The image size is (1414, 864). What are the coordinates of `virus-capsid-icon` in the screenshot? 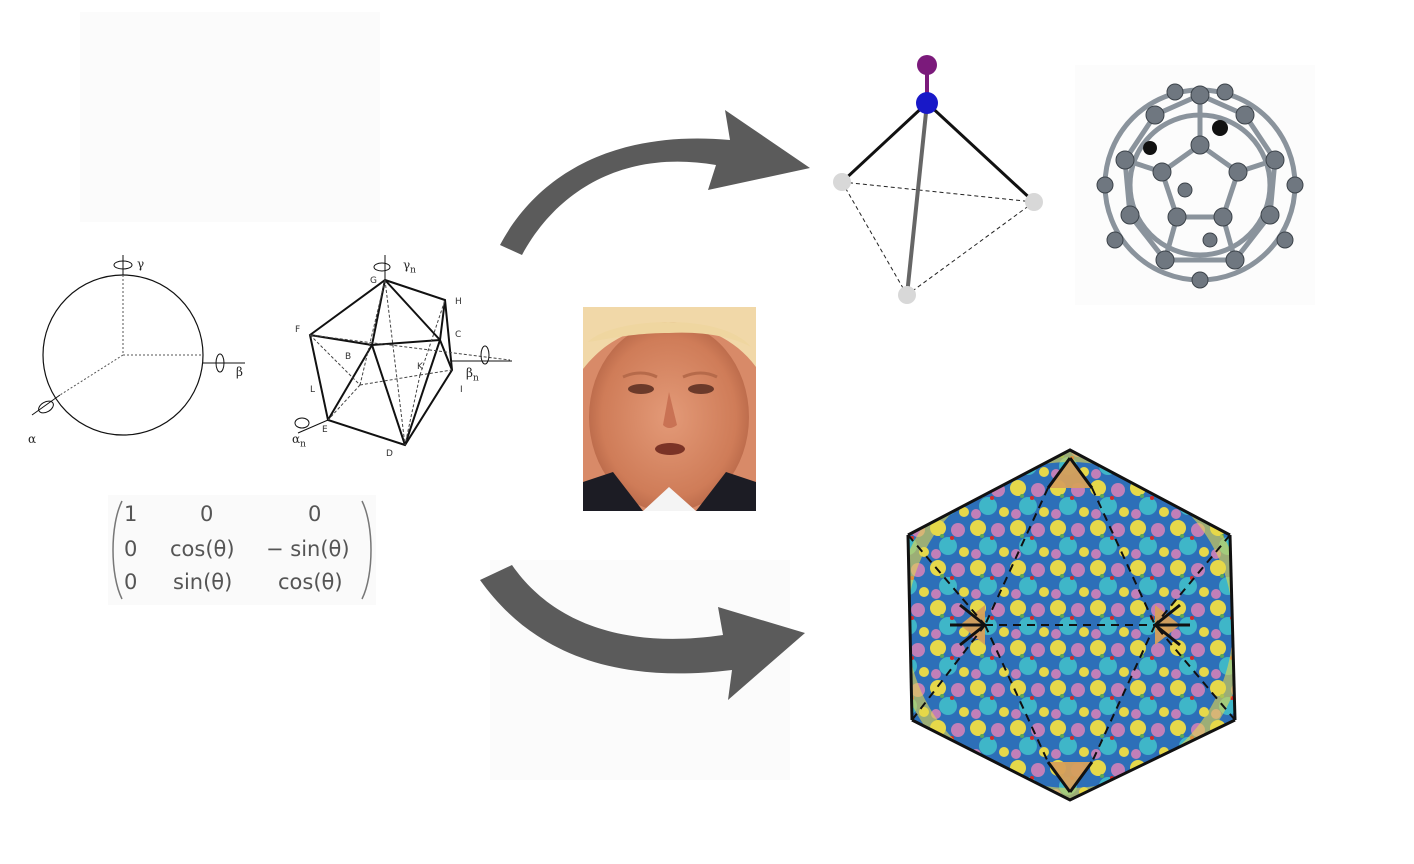 It's located at (1071, 625).